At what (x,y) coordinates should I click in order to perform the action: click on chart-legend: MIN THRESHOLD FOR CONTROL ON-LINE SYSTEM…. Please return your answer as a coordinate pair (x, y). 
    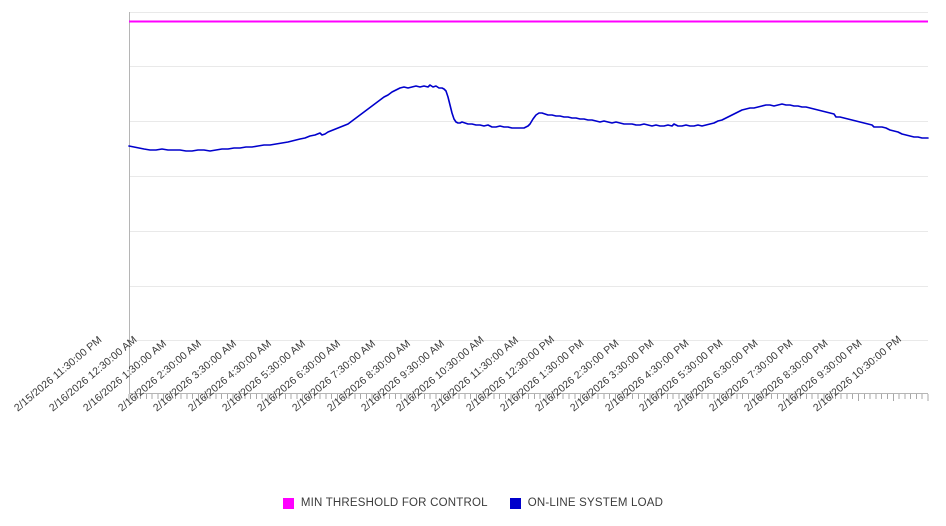
    Looking at the image, I should click on (473, 503).